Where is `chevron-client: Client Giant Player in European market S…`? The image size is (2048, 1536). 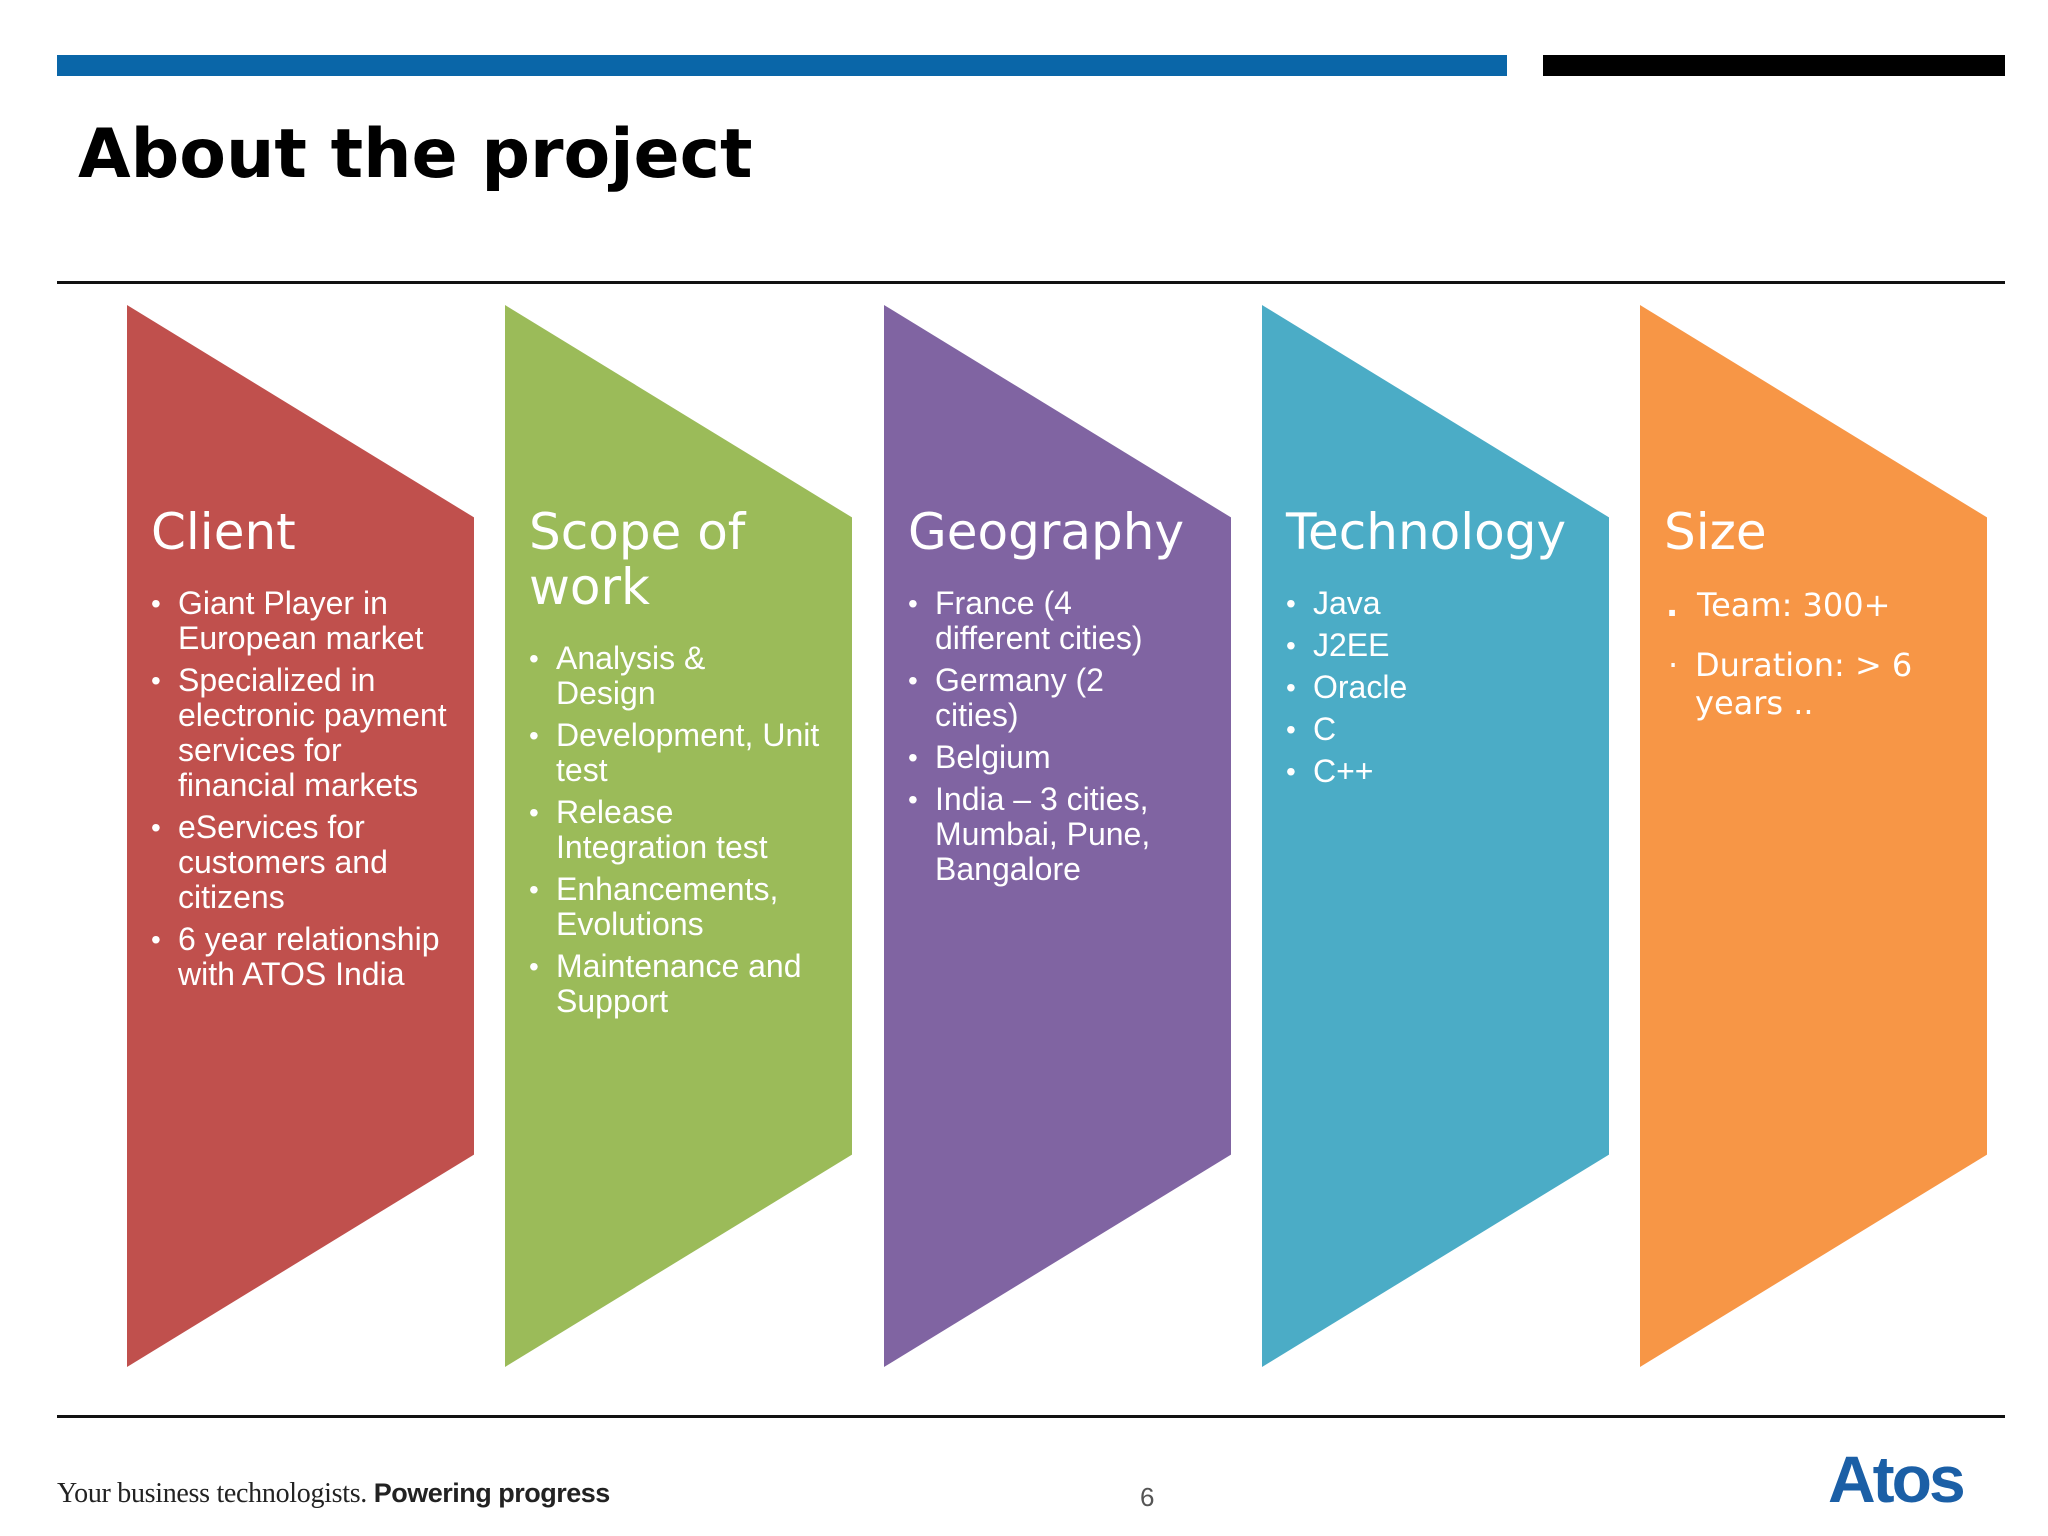 chevron-client: Client Giant Player in European market S… is located at coordinates (300, 836).